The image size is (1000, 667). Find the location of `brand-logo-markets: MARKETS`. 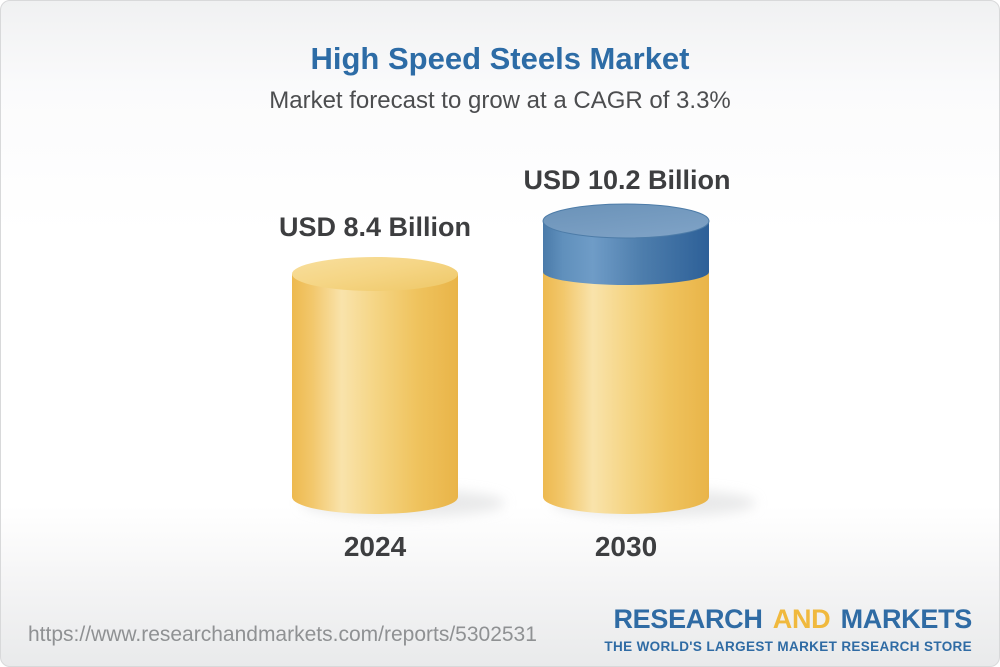

brand-logo-markets: MARKETS is located at coordinates (906, 619).